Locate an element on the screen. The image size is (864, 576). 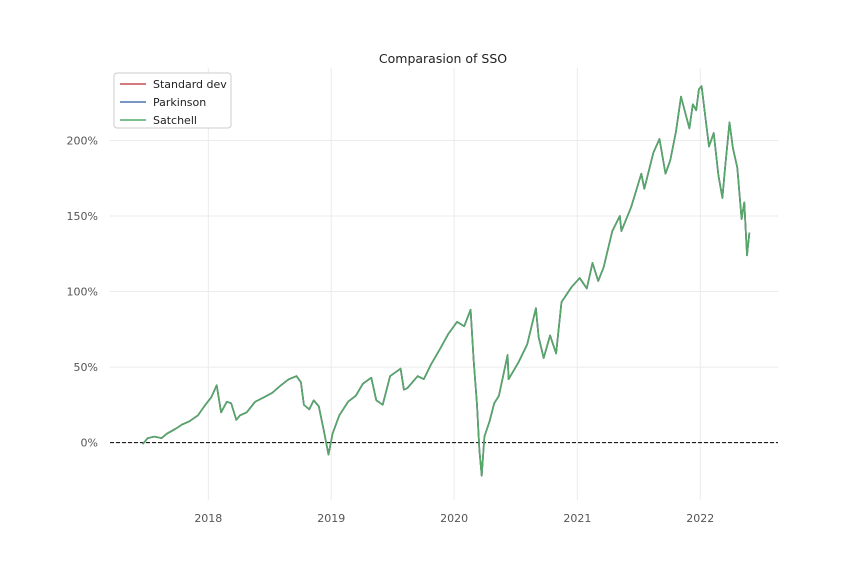
y-tick-label: 200% is located at coordinates (82, 141).